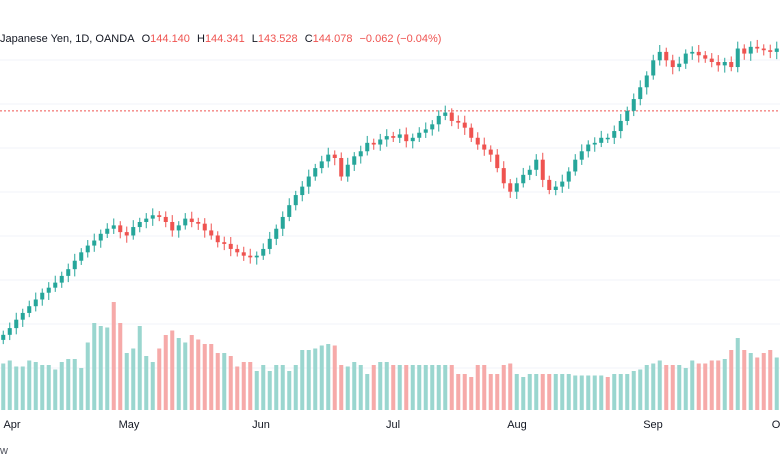 This screenshot has height=470, width=780. Describe the element at coordinates (4, 451) in the screenshot. I see `brand-text: w` at that location.